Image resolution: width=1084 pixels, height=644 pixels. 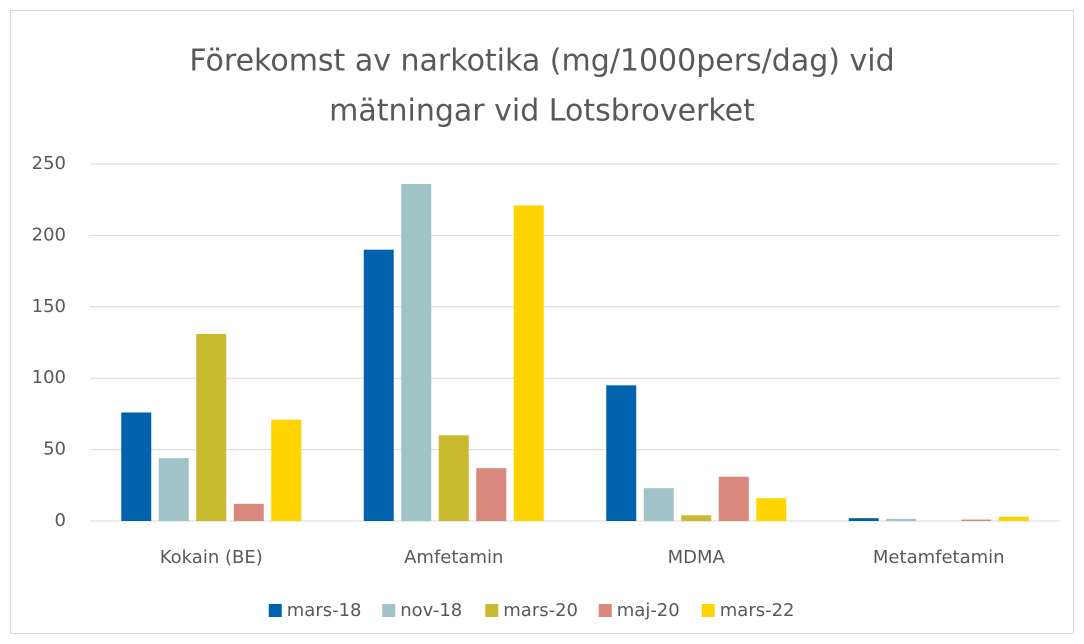 What do you see at coordinates (542, 111) in the screenshot?
I see `chart-title: mätningar vid Lotsbroverket` at bounding box center [542, 111].